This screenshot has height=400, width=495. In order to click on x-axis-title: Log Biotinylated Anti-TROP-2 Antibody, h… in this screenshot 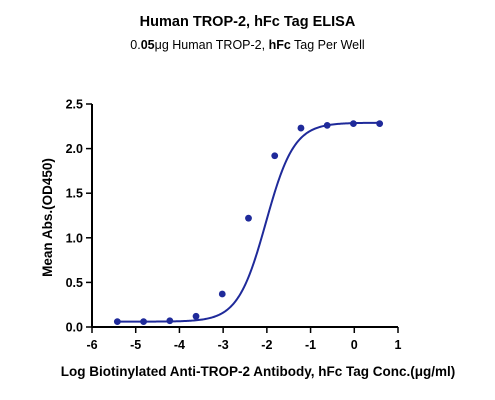, I will do `click(258, 371)`.